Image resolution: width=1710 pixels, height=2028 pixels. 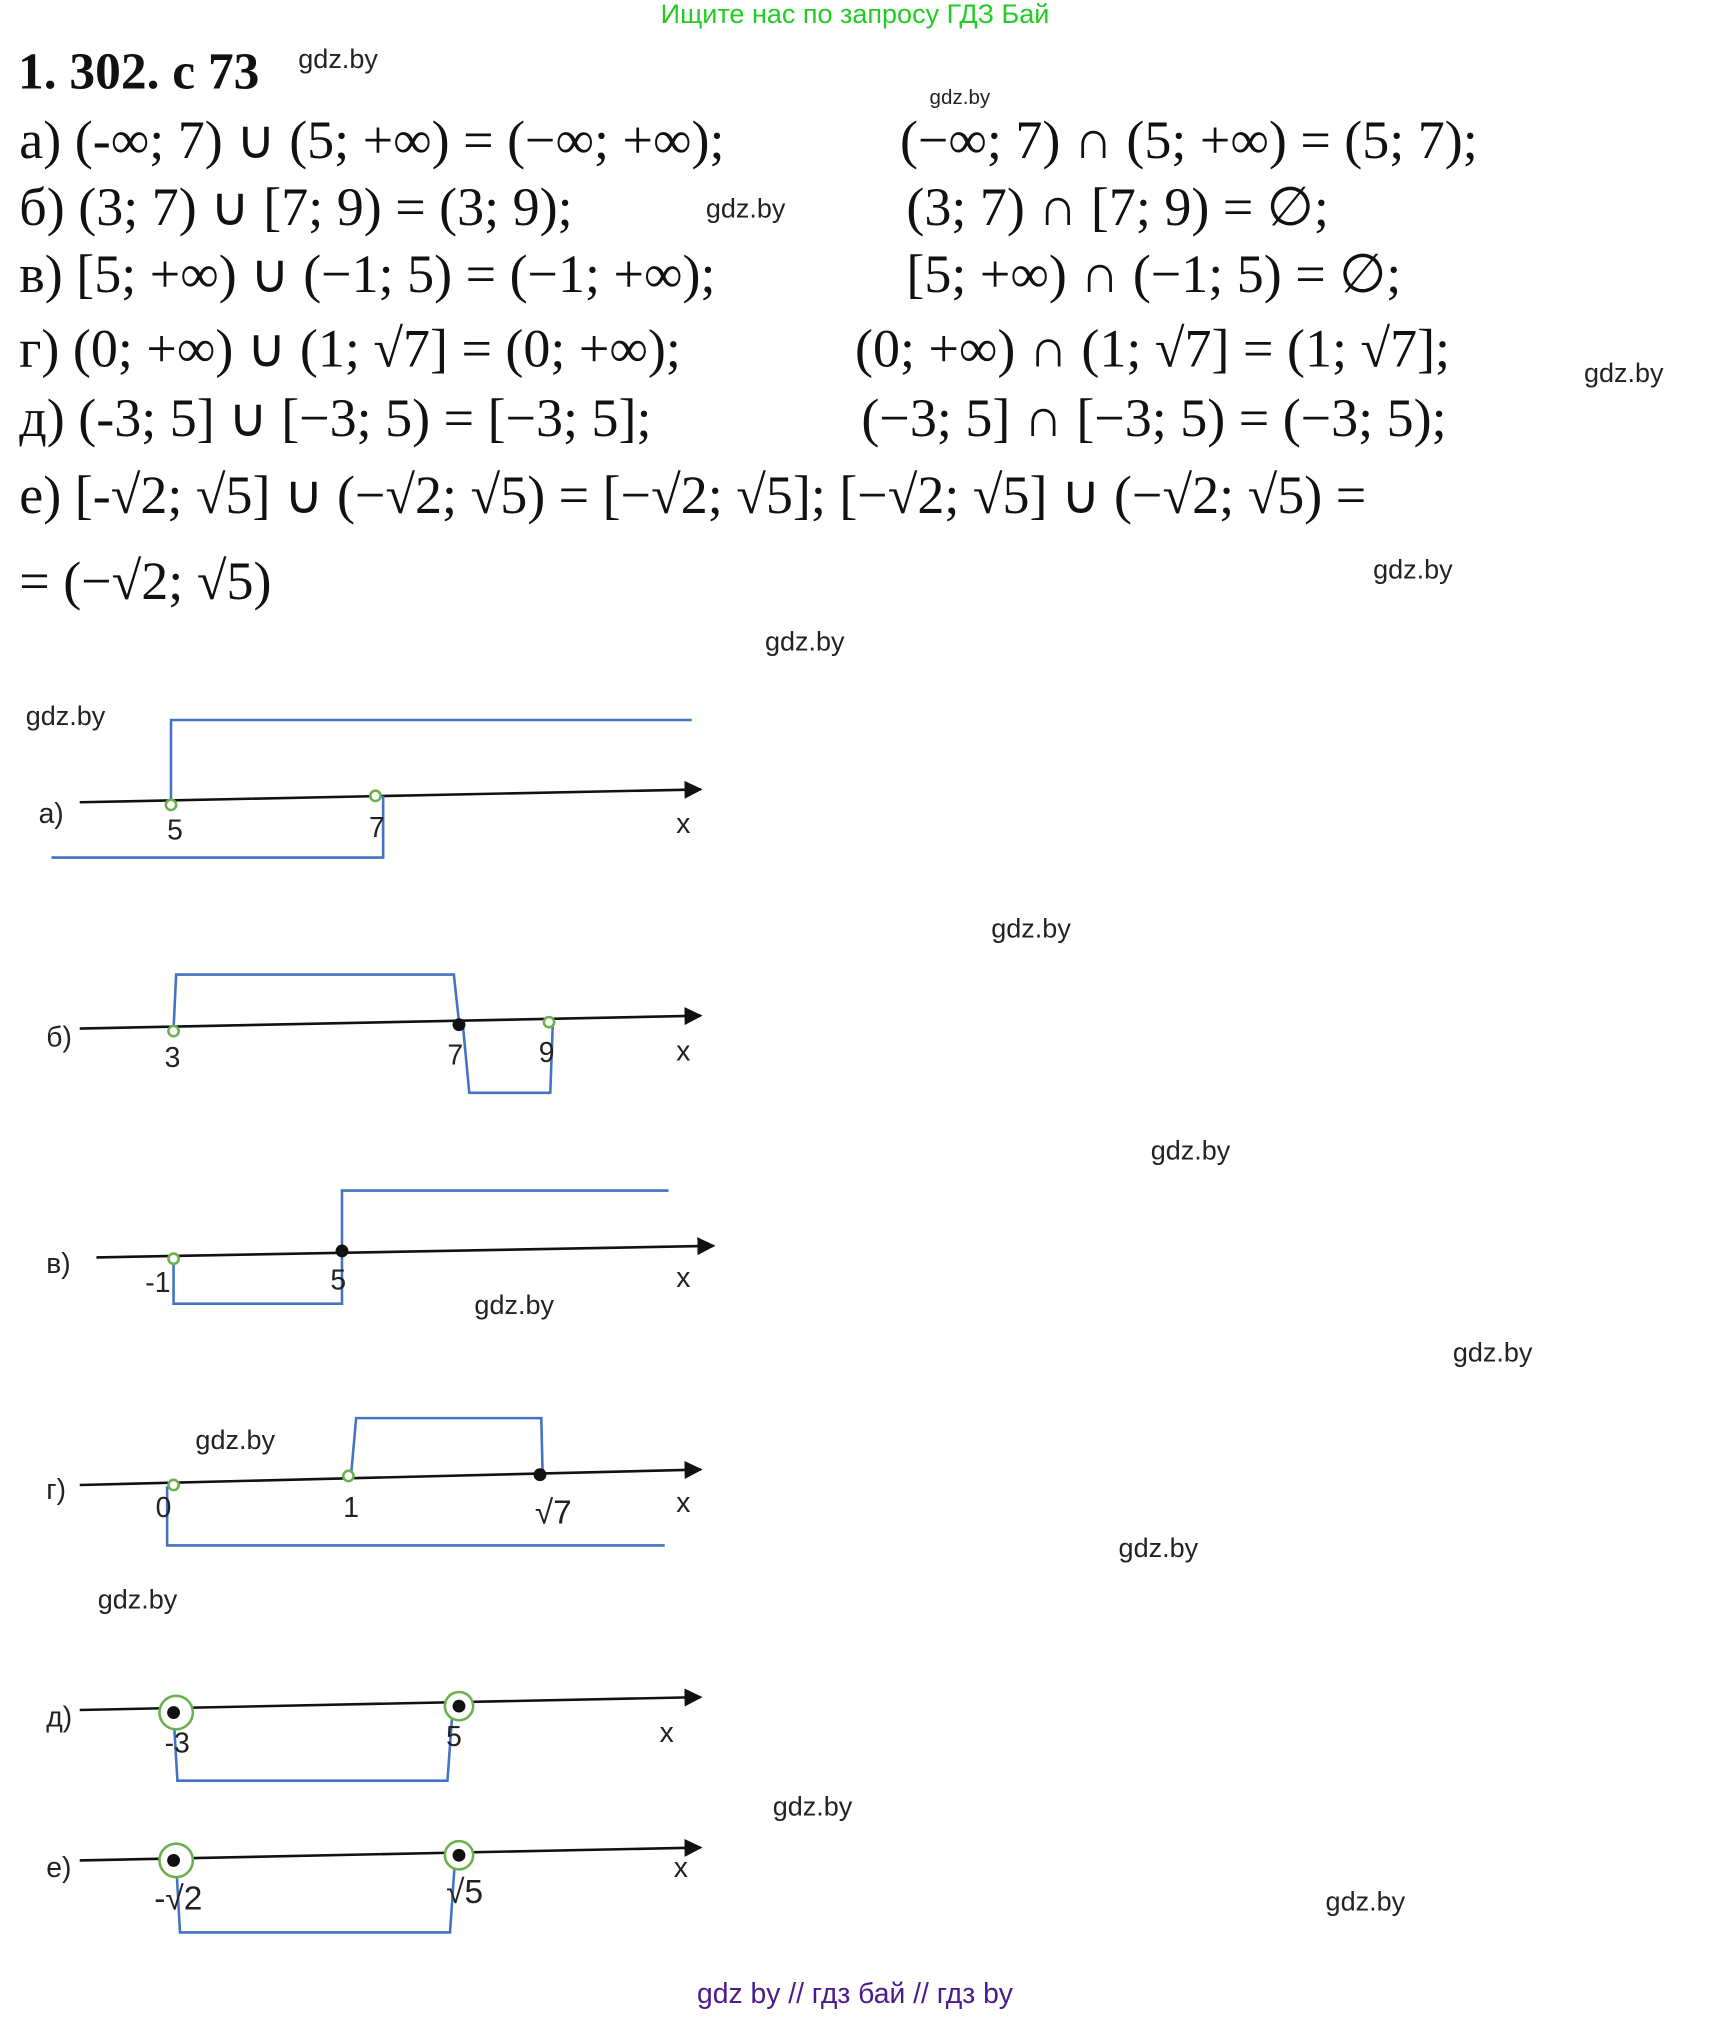 I want to click on equation-b-left: б) (3; 7) ∪ [7; 9) = (3; 9);, so click(x=296, y=208).